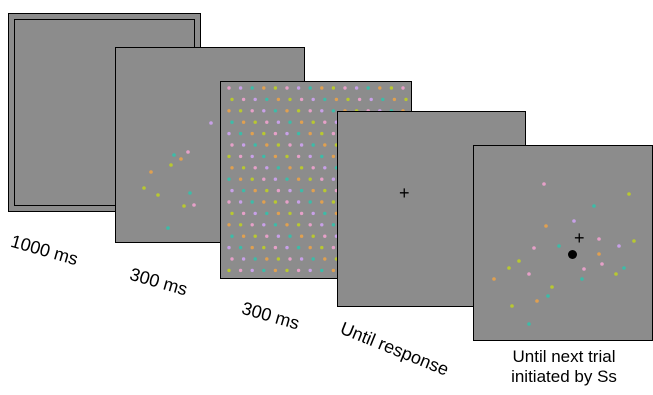 The image size is (653, 395). Describe the element at coordinates (563, 243) in the screenshot. I see `display-frame-5: +` at that location.